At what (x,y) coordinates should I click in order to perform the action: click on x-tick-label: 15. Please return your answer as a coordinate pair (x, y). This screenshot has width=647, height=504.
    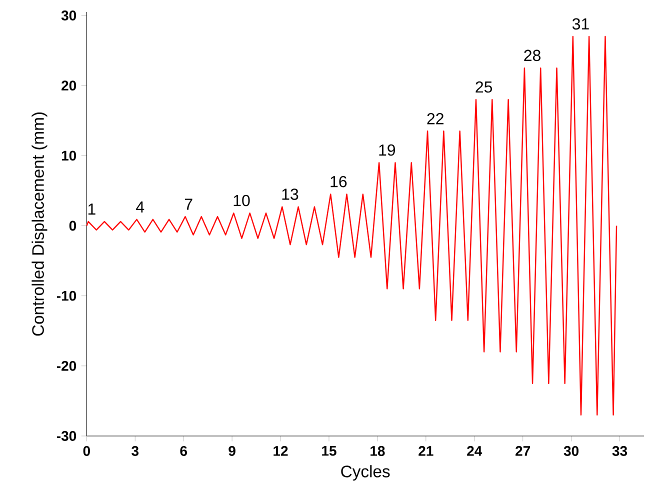
    Looking at the image, I should click on (329, 451).